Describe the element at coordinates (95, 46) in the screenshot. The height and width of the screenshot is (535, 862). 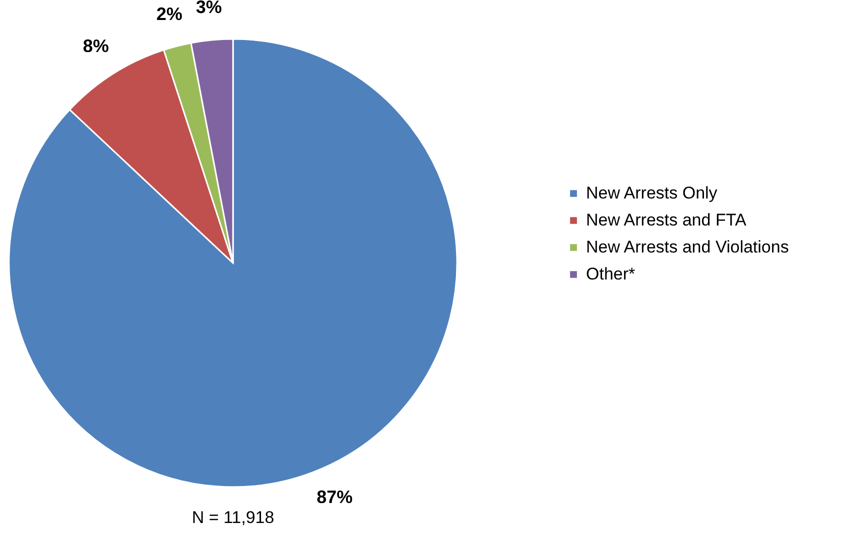
I see `data-label: 8%` at that location.